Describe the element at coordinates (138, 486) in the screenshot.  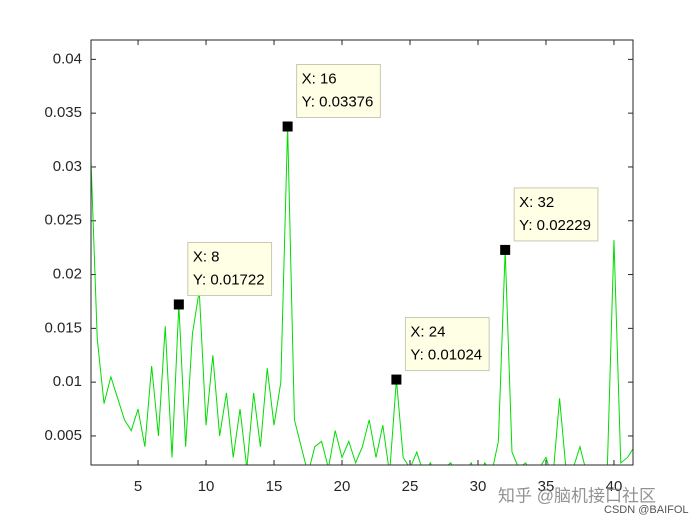
I see `x-tick-label: 5` at that location.